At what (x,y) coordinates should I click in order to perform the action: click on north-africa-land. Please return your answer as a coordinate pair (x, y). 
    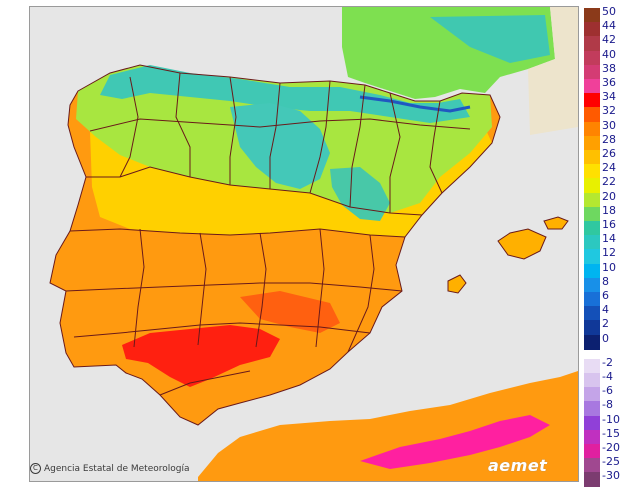
    Looking at the image, I should click on (388, 426).